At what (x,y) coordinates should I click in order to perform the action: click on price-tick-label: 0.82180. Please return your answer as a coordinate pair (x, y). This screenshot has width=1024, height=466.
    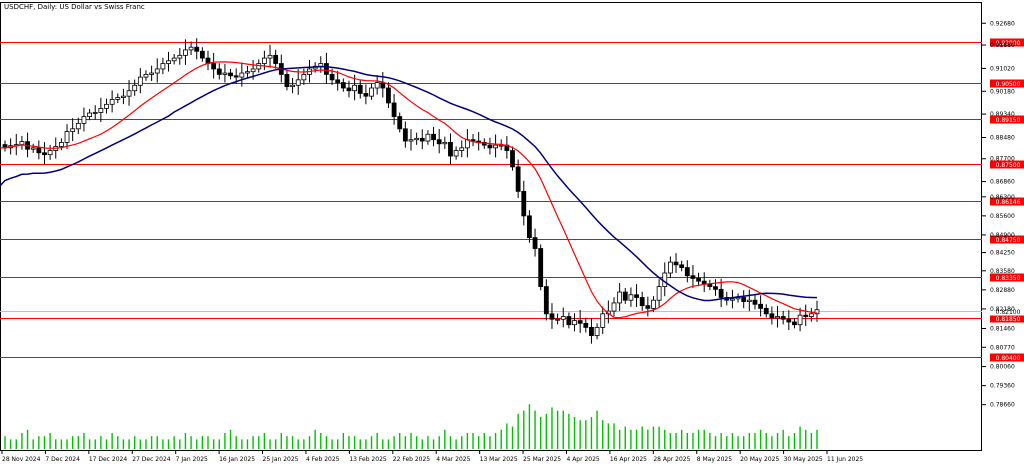
    Looking at the image, I should click on (1002, 309).